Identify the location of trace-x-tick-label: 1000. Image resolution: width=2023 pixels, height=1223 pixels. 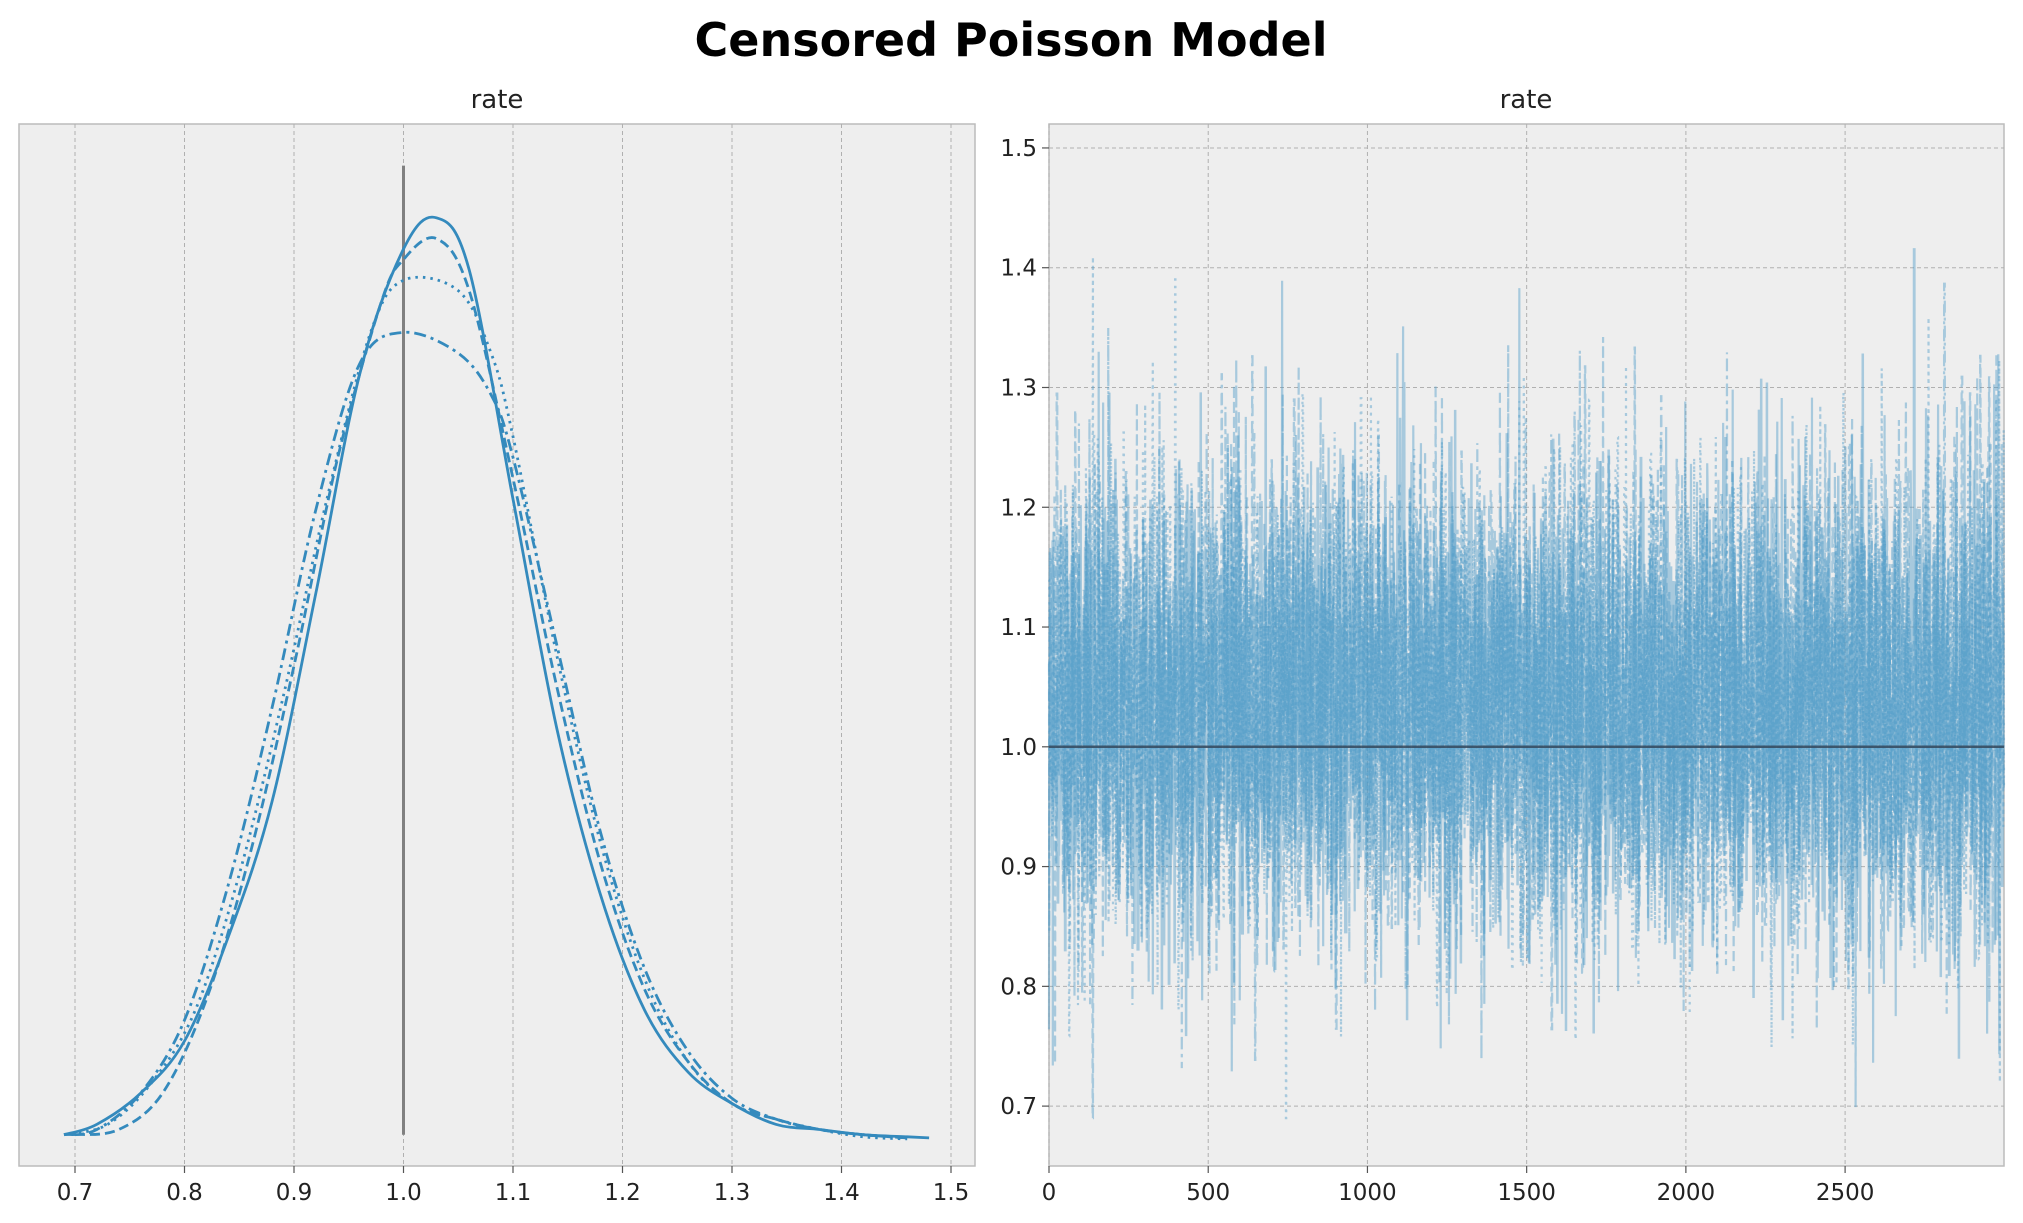
(1367, 1193).